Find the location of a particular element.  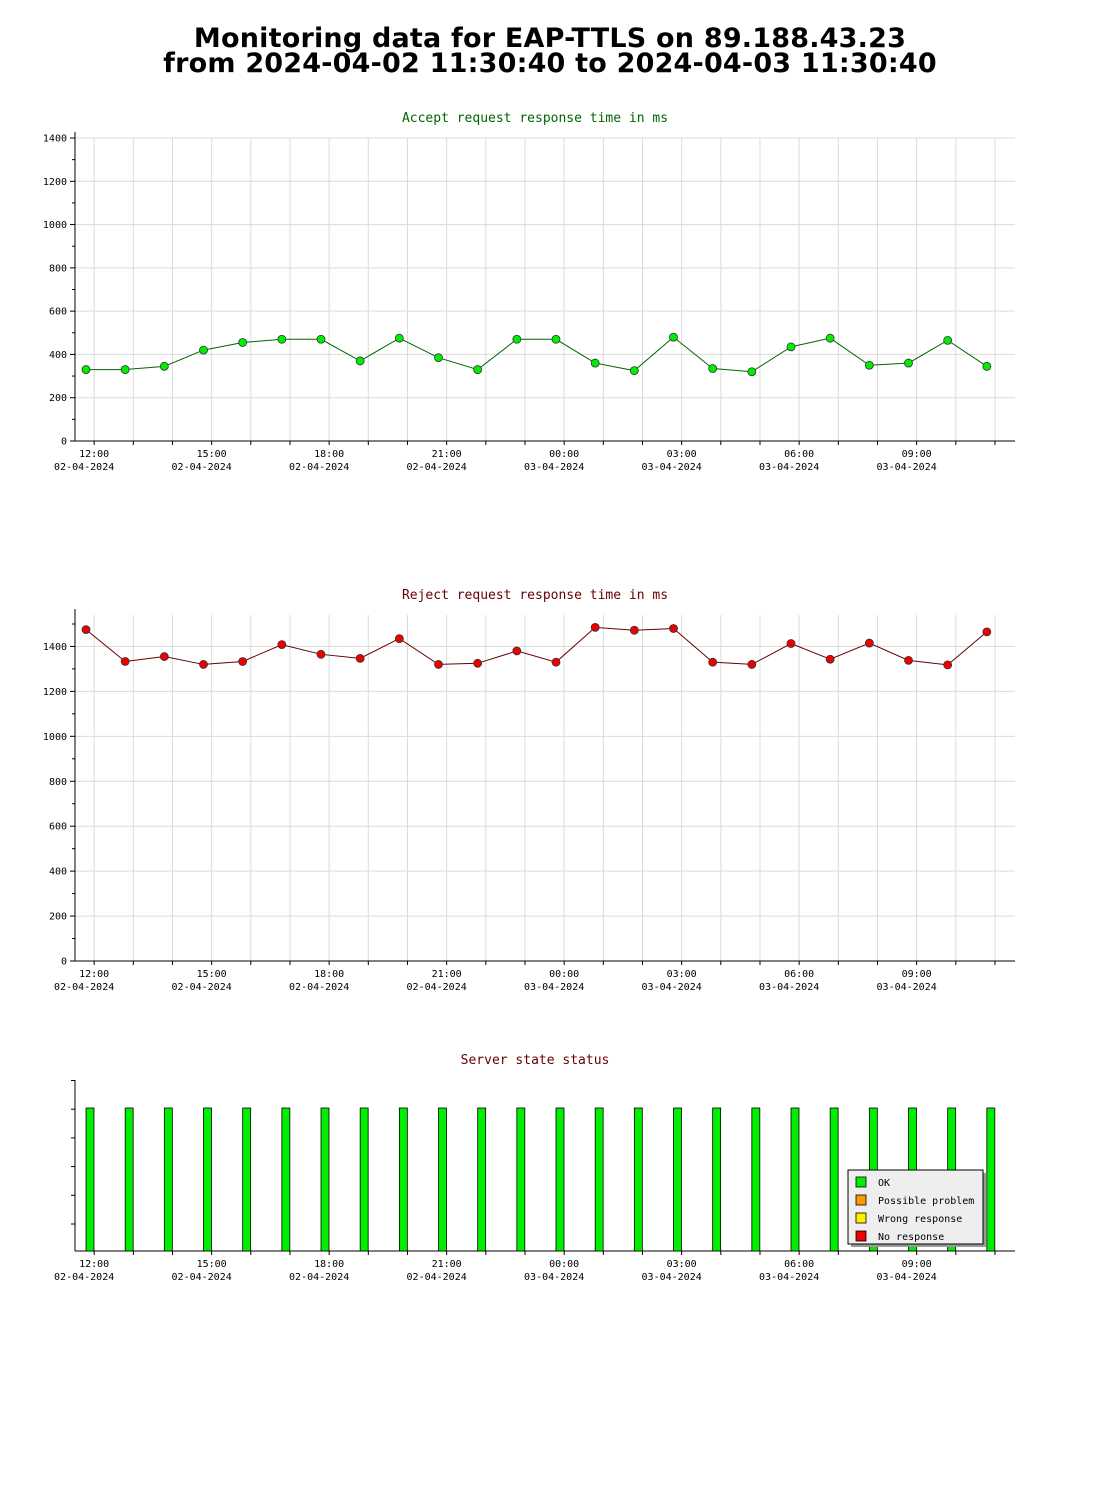

y-tick-label: 400 is located at coordinates (58, 355).